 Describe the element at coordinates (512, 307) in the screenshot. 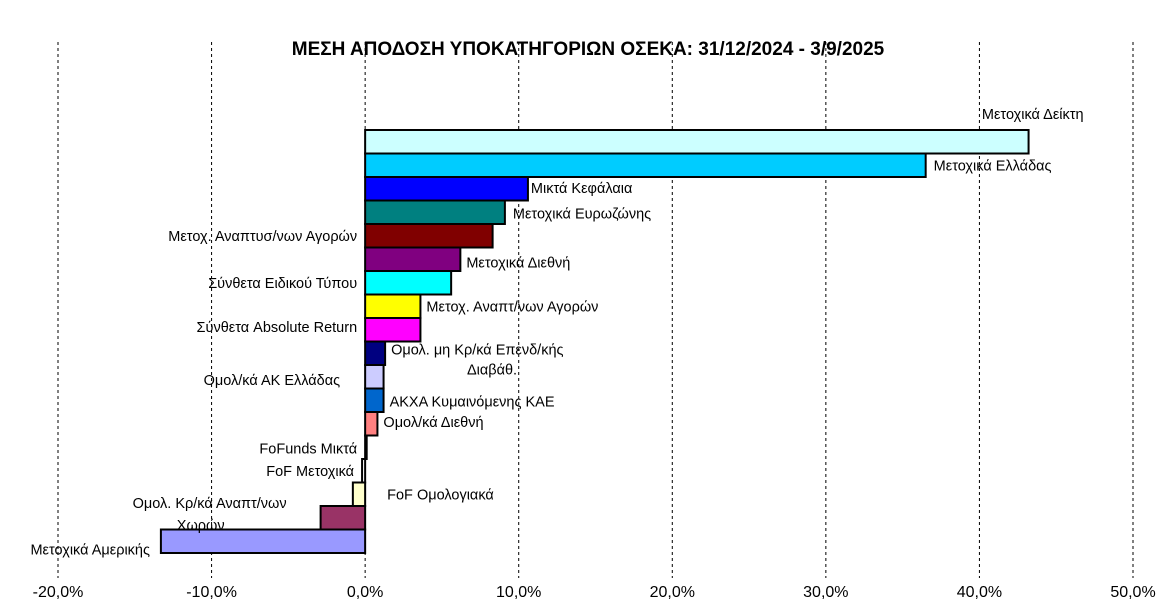

I see `bar-label: Μετοχ. Αναπτ/νων Αγορών` at that location.